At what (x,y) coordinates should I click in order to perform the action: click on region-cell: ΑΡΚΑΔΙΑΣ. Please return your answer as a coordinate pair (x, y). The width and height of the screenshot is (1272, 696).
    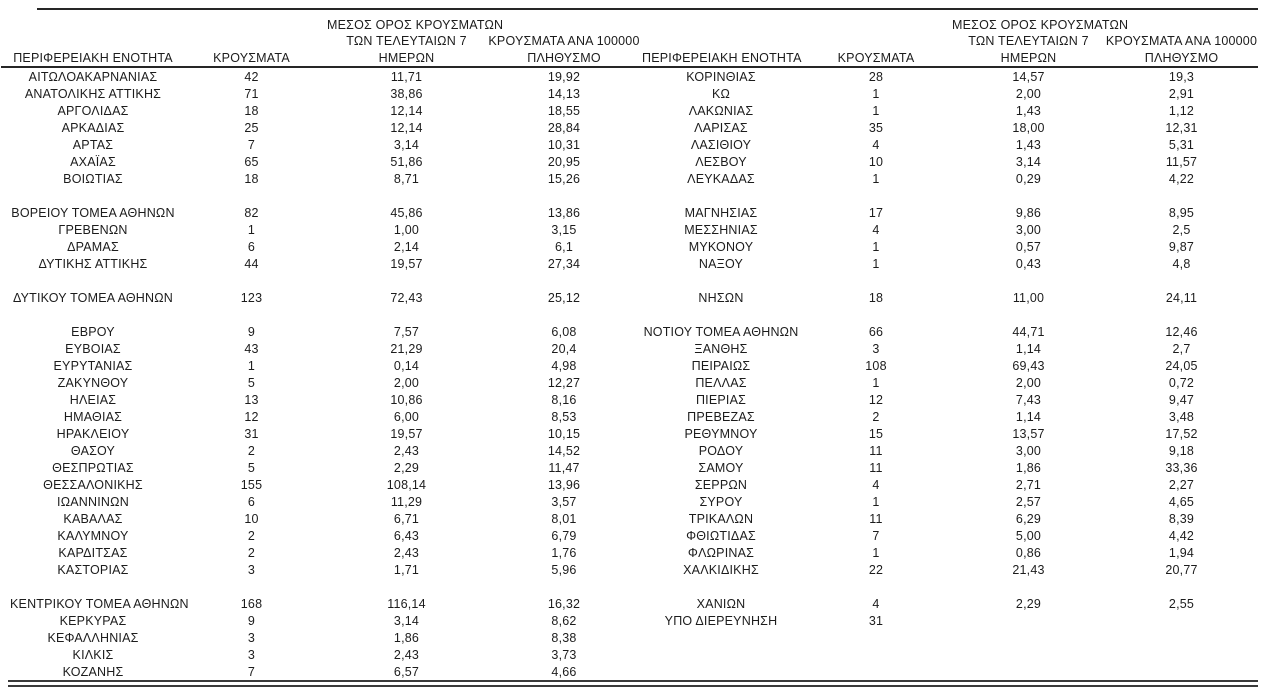
    Looking at the image, I should click on (93, 128).